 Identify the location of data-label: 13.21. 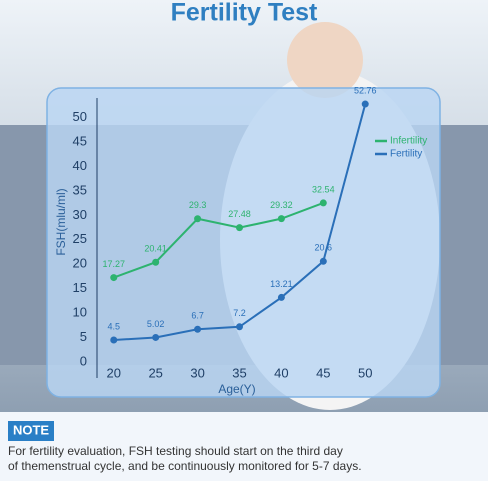
(281, 284).